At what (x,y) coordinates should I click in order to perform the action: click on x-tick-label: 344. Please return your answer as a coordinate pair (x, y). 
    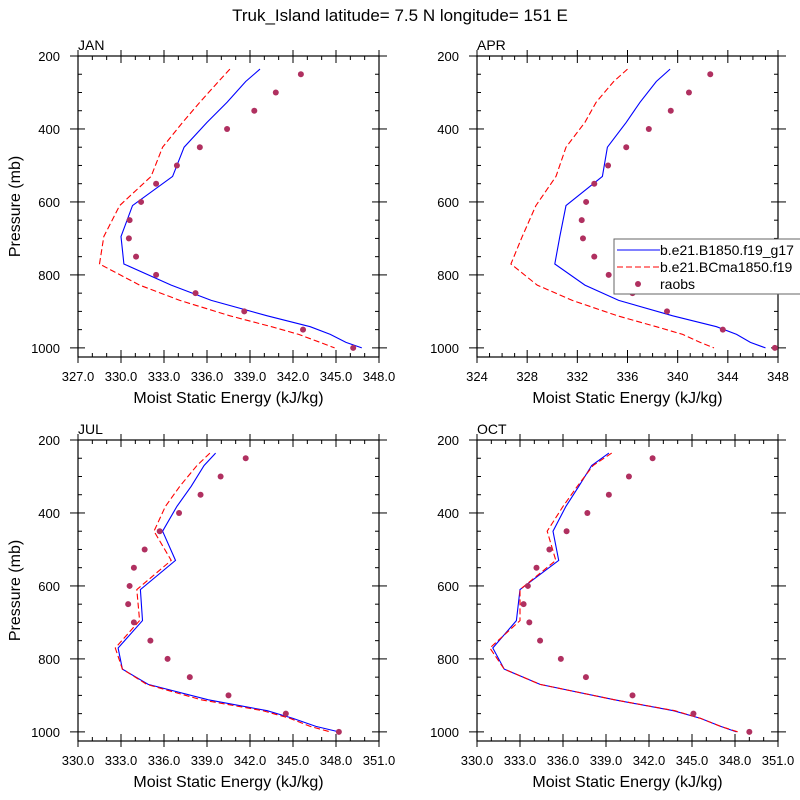
    Looking at the image, I should click on (728, 376).